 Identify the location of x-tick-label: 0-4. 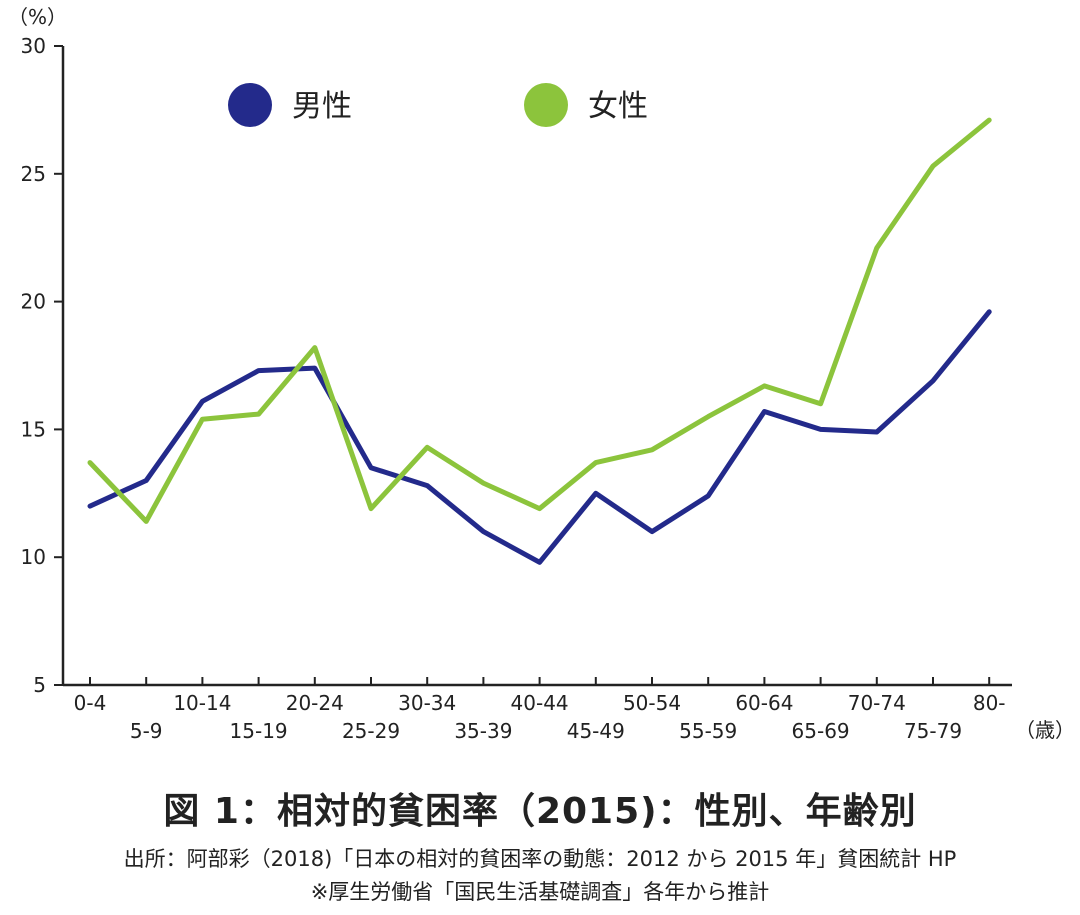
(90, 703).